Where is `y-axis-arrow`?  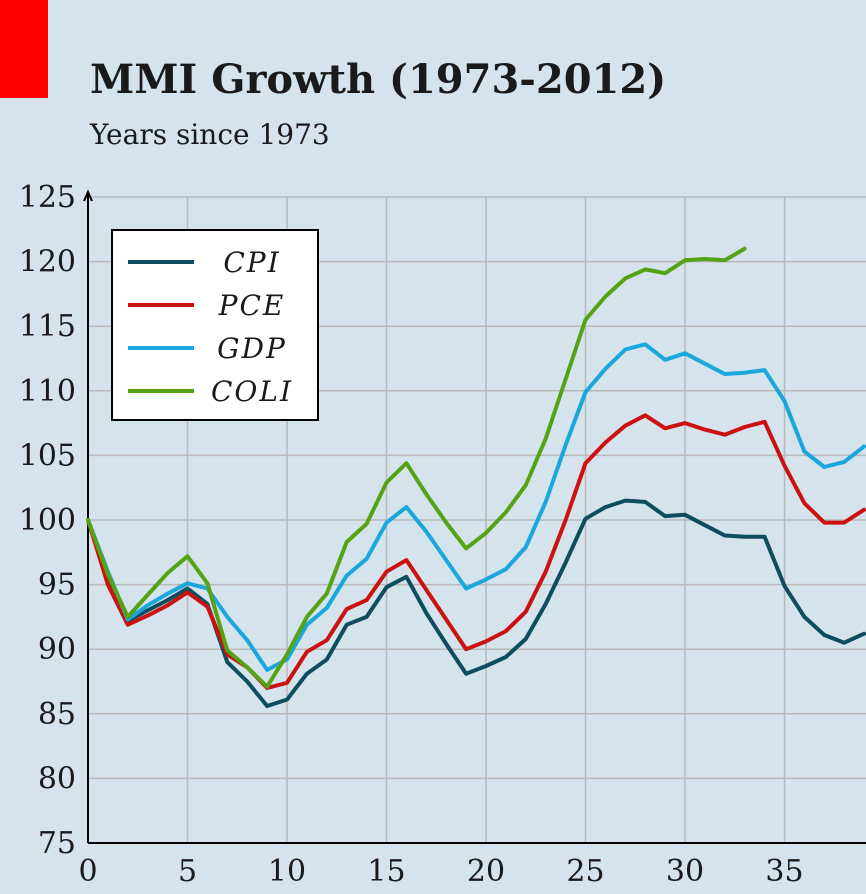 y-axis-arrow is located at coordinates (88, 195).